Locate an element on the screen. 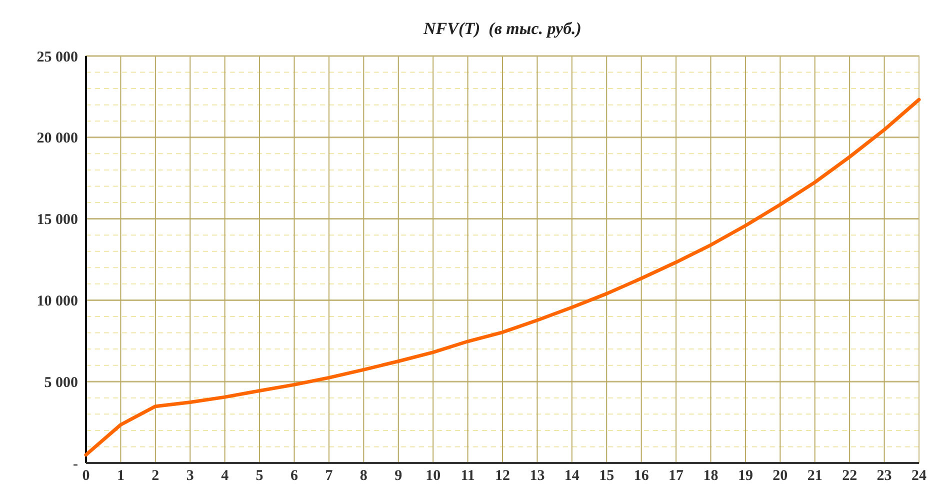 This screenshot has height=492, width=941. y-tick-label: 20 000 is located at coordinates (57, 138).